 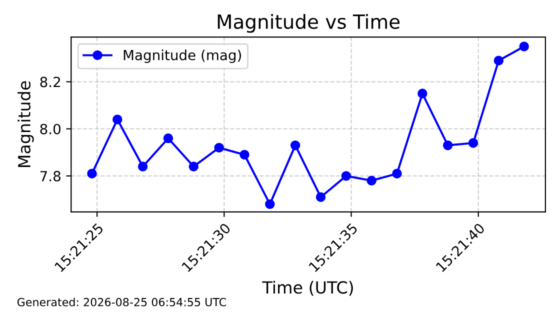 What do you see at coordinates (309, 23) in the screenshot?
I see `chart-title: Magnitude vs Time` at bounding box center [309, 23].